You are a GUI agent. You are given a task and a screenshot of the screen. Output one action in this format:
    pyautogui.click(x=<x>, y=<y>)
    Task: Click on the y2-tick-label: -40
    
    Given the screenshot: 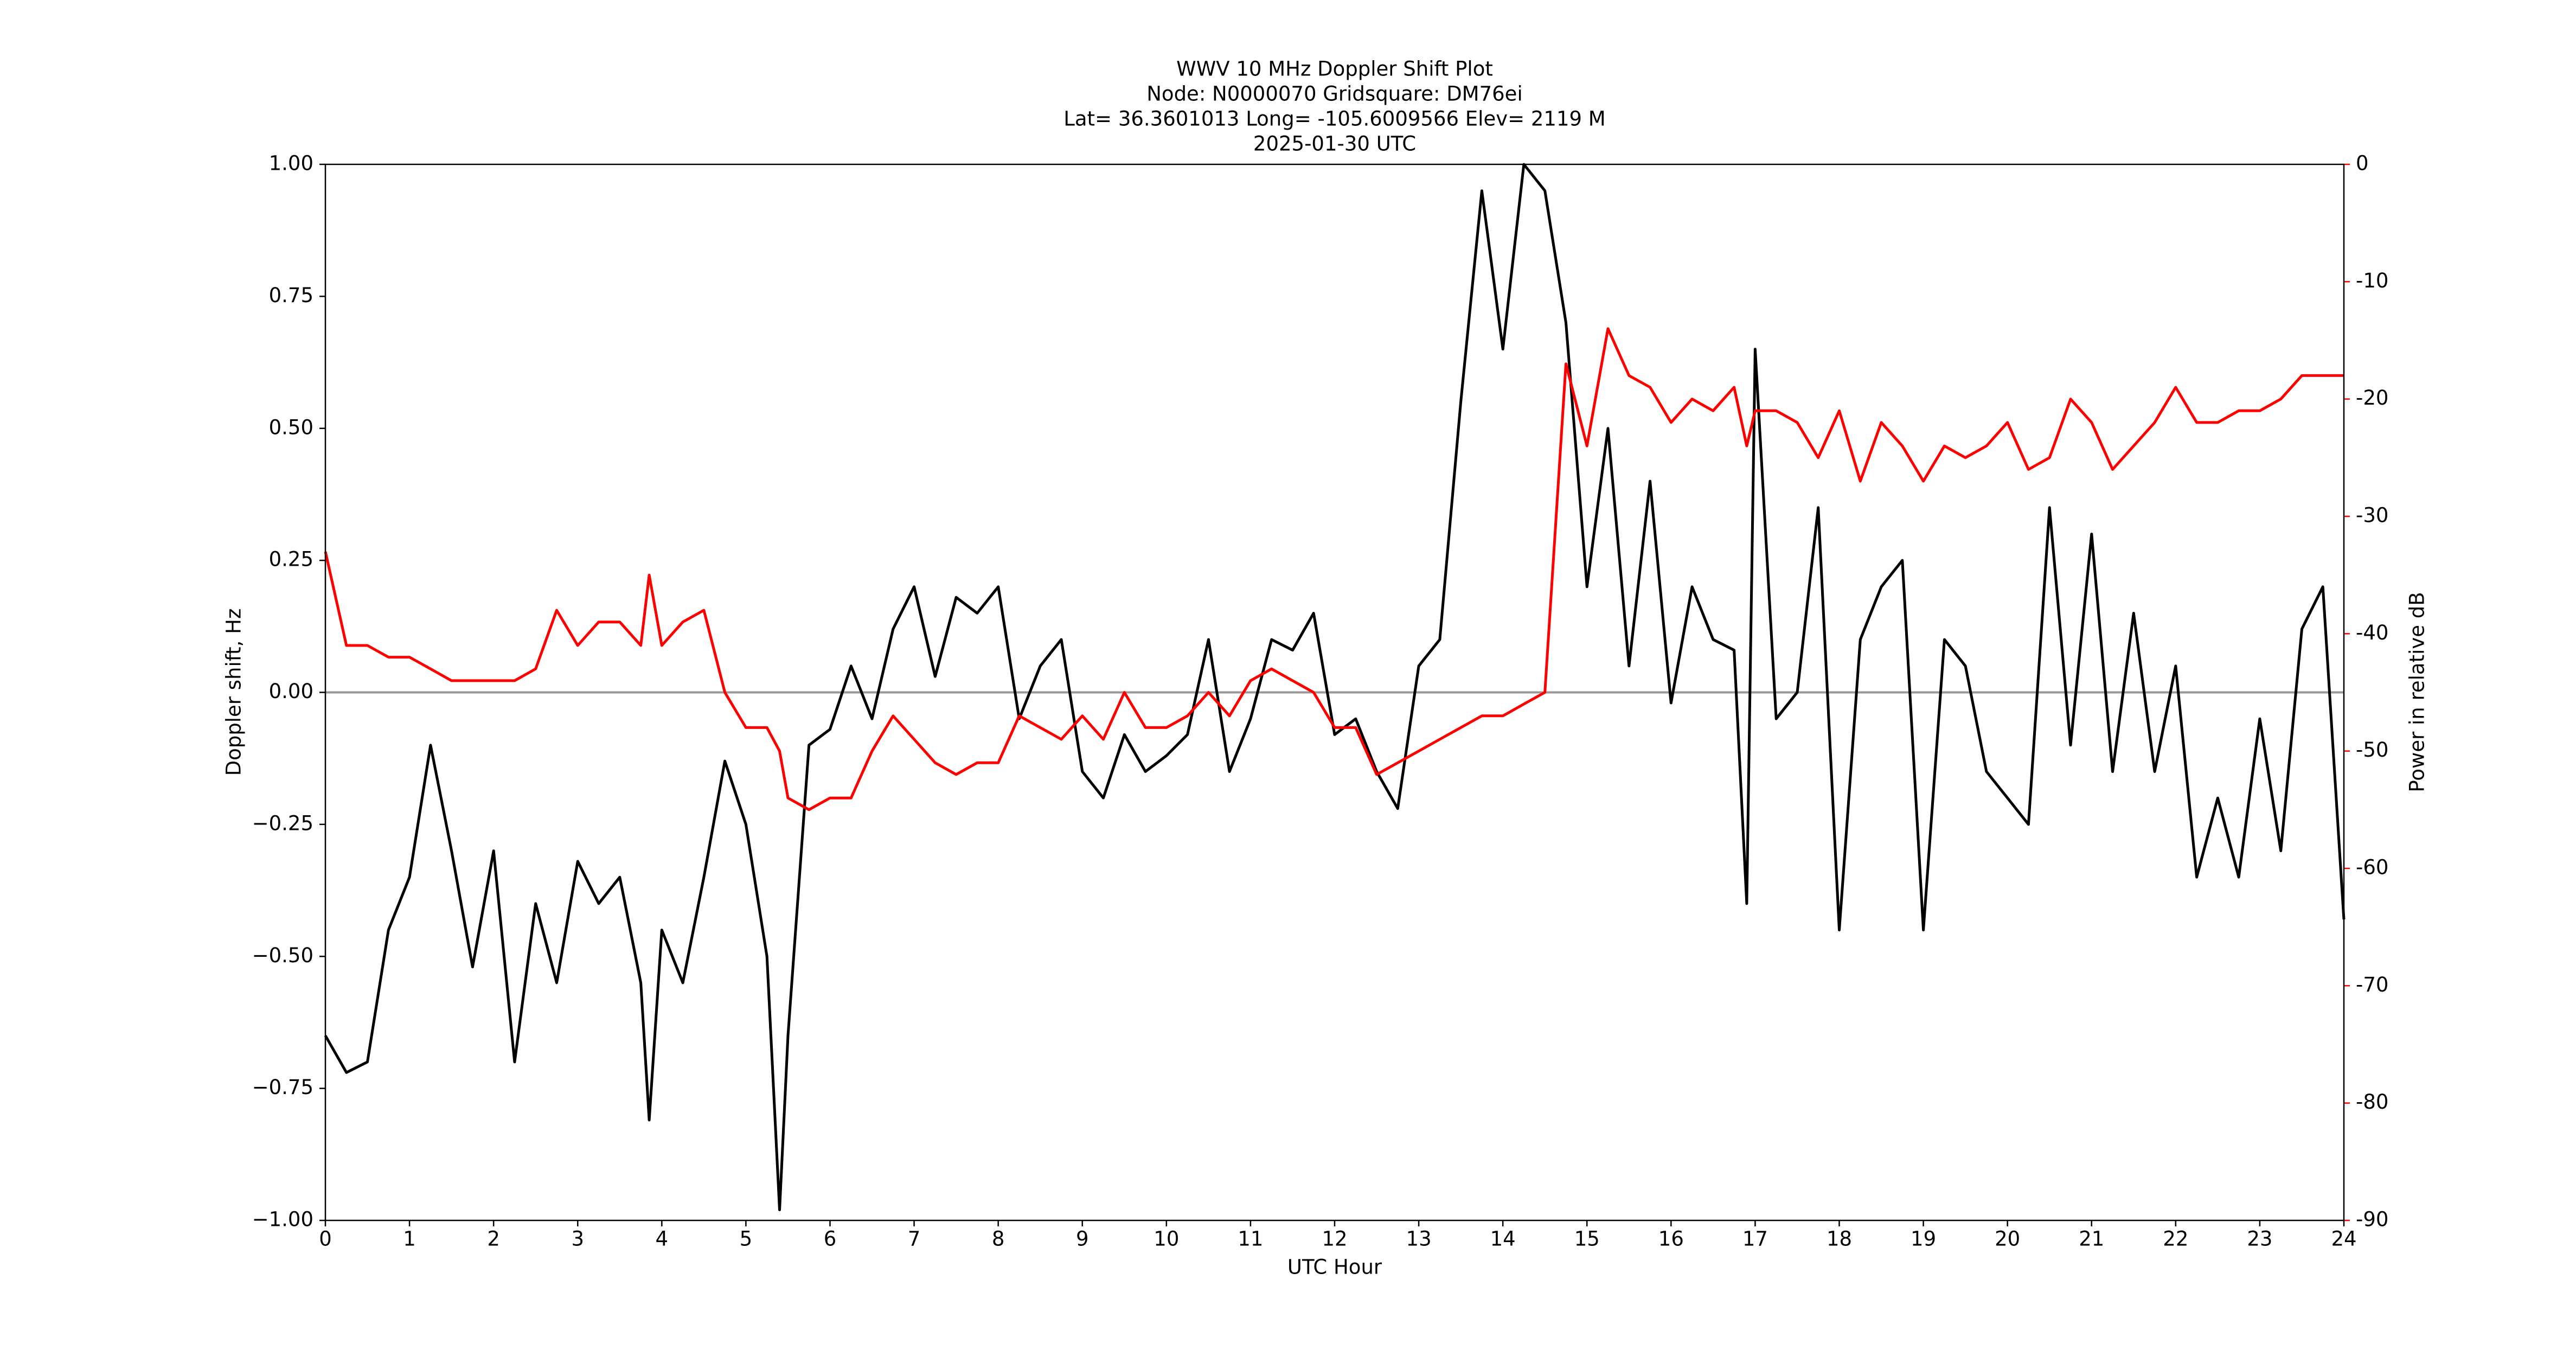 What is the action you would take?
    pyautogui.click(x=2372, y=632)
    